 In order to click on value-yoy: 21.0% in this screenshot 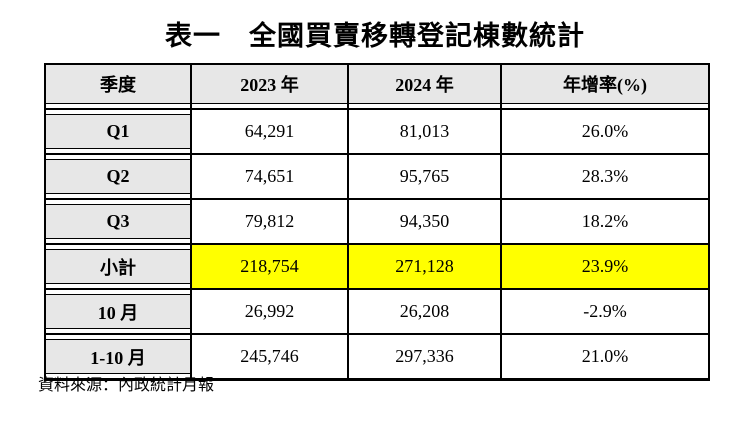, I will do `click(605, 357)`.